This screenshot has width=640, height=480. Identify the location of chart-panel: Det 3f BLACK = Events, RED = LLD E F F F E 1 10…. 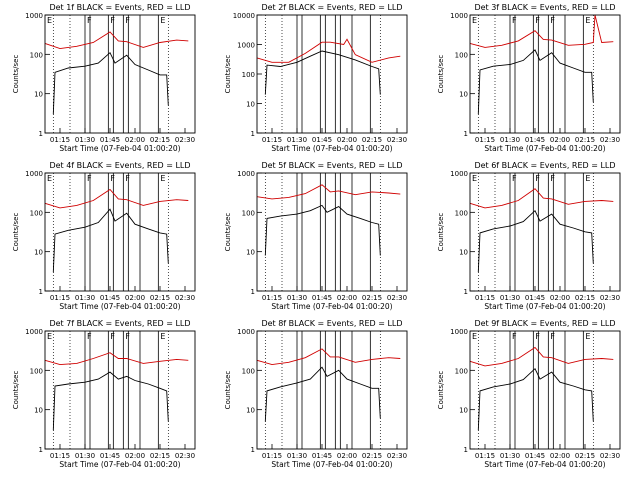
(529, 78).